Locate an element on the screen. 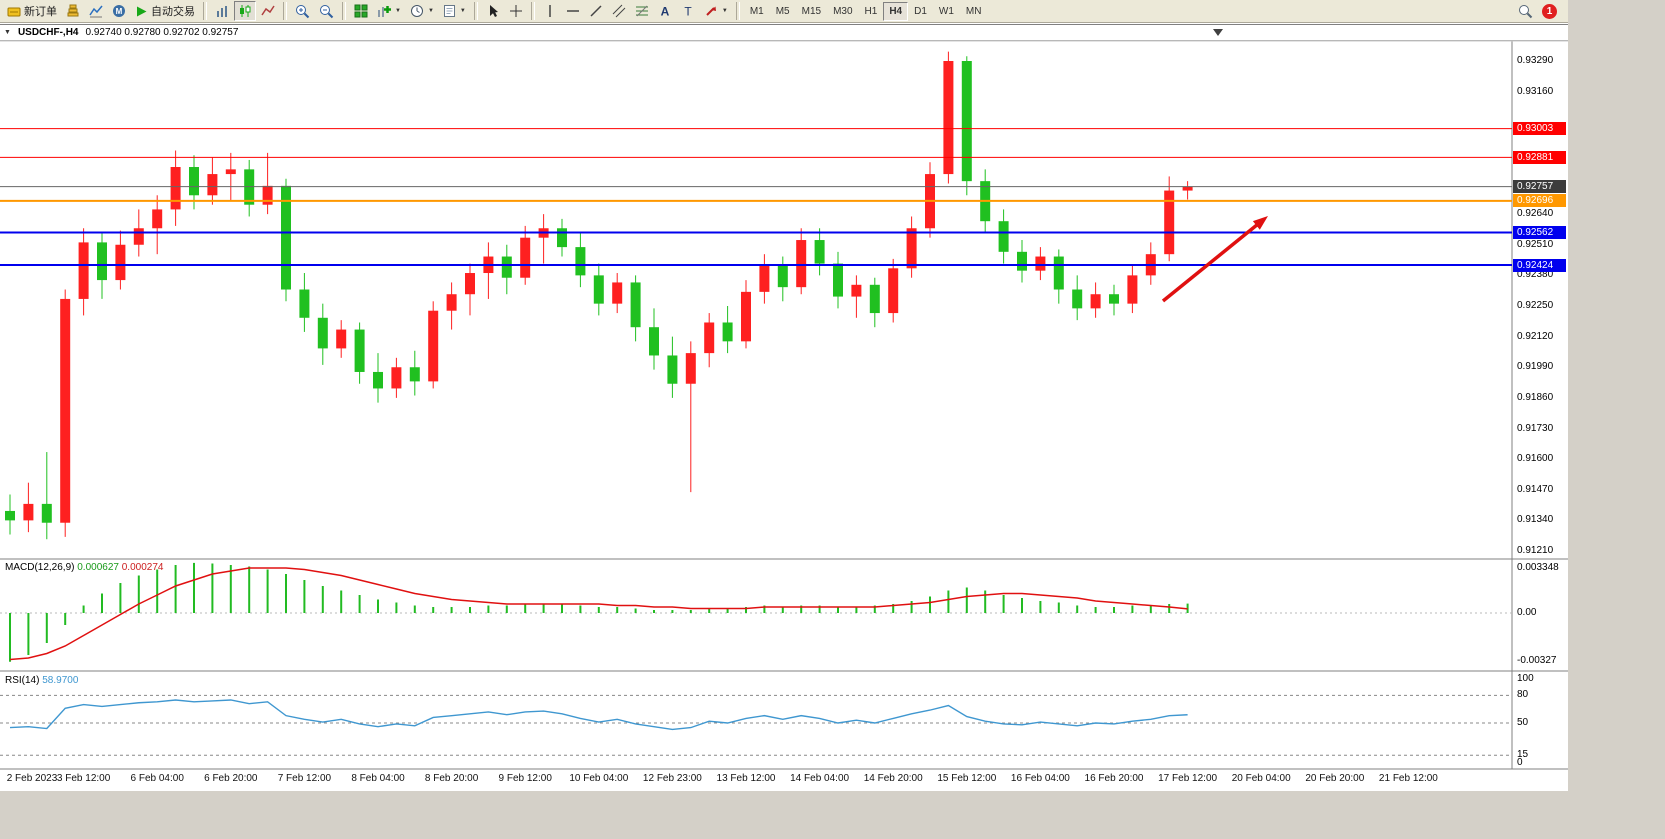 This screenshot has width=1665, height=839. macd-value-signal: 0.000274 is located at coordinates (142, 567).